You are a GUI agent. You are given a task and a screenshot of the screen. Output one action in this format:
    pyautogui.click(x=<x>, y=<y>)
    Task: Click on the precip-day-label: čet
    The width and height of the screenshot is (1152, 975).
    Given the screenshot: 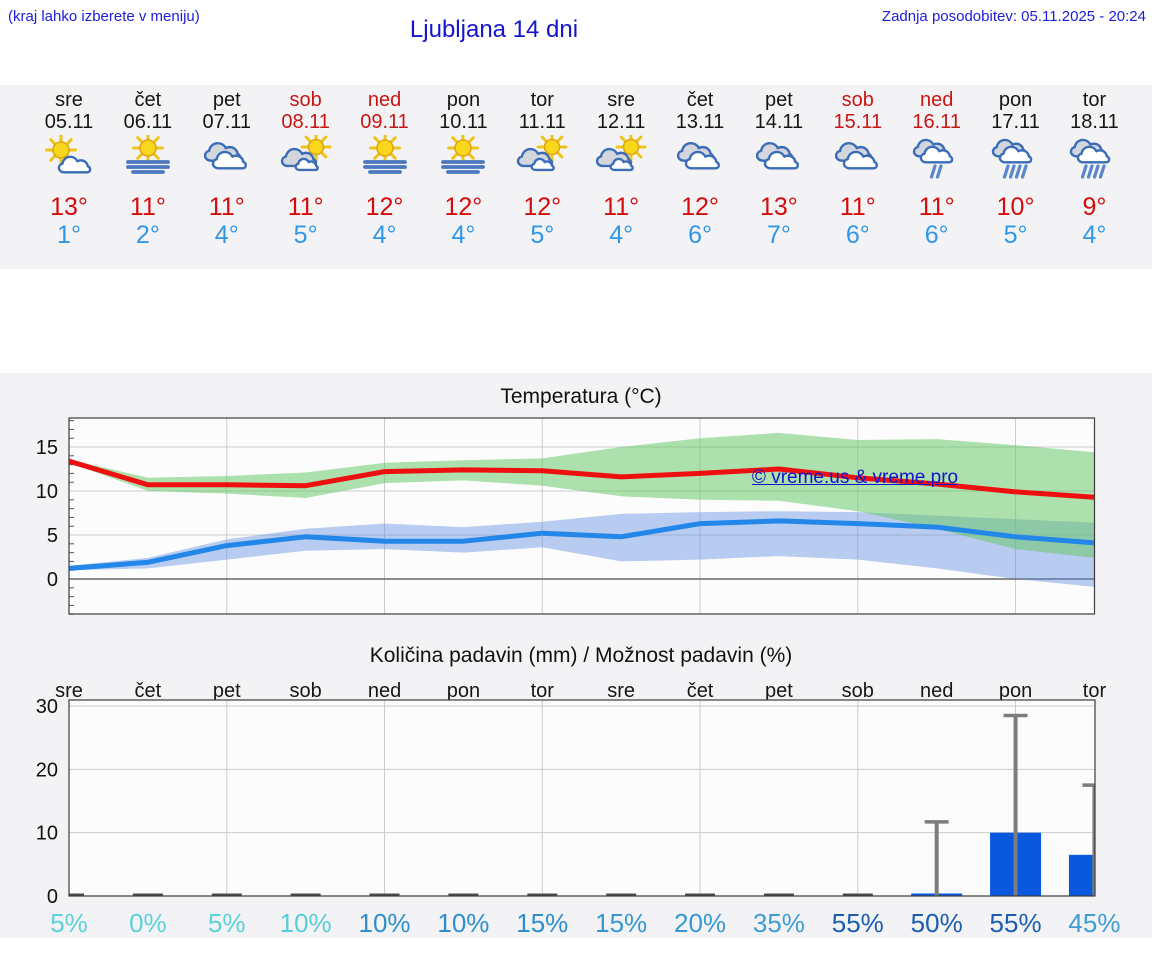 What is the action you would take?
    pyautogui.click(x=700, y=691)
    